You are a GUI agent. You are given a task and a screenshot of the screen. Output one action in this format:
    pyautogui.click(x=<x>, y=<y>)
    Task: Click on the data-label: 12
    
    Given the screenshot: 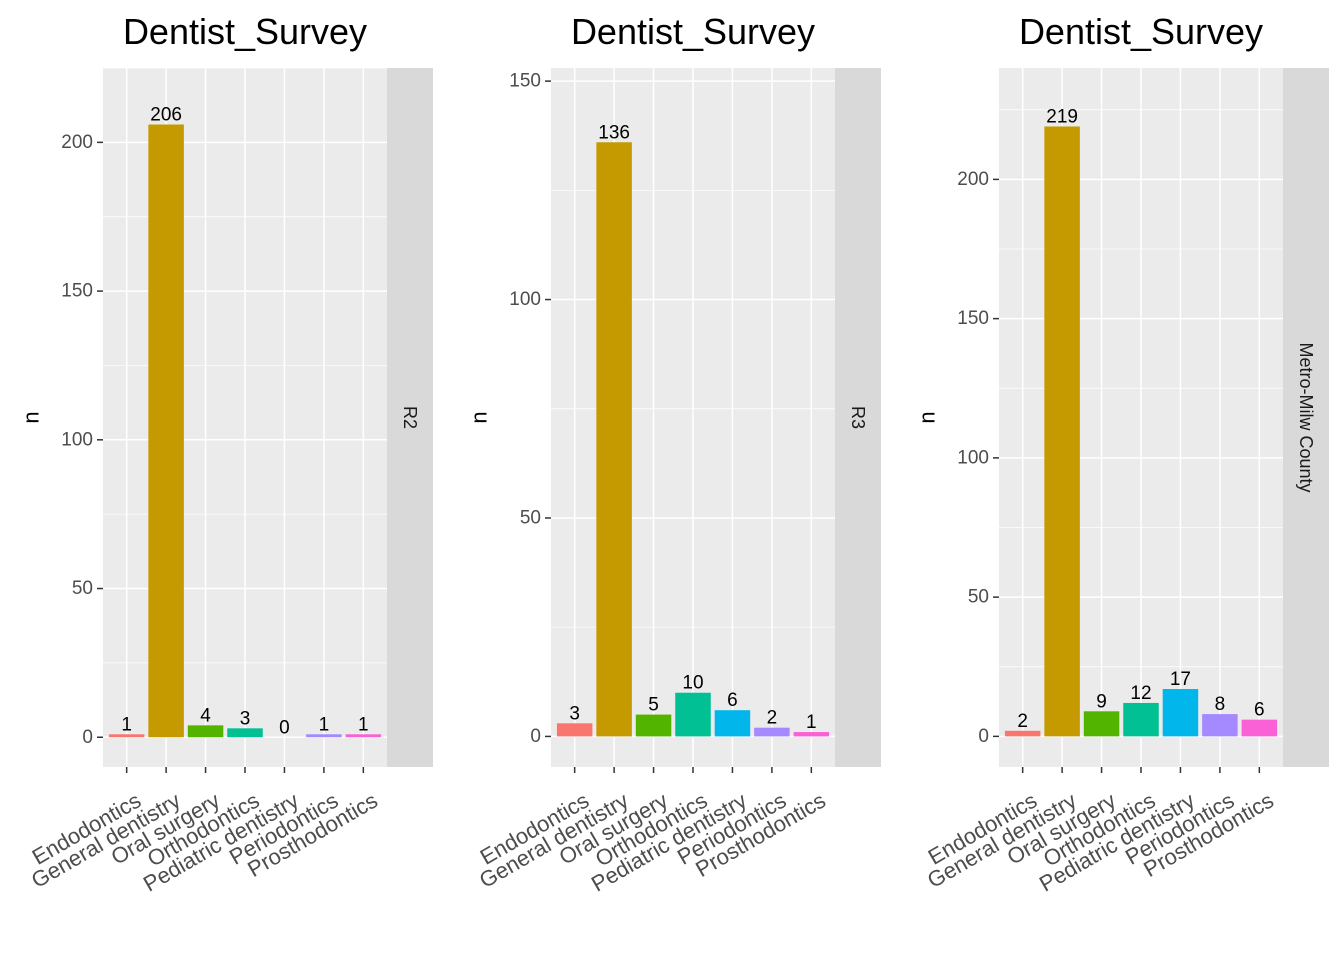 What is the action you would take?
    pyautogui.click(x=1140, y=693)
    